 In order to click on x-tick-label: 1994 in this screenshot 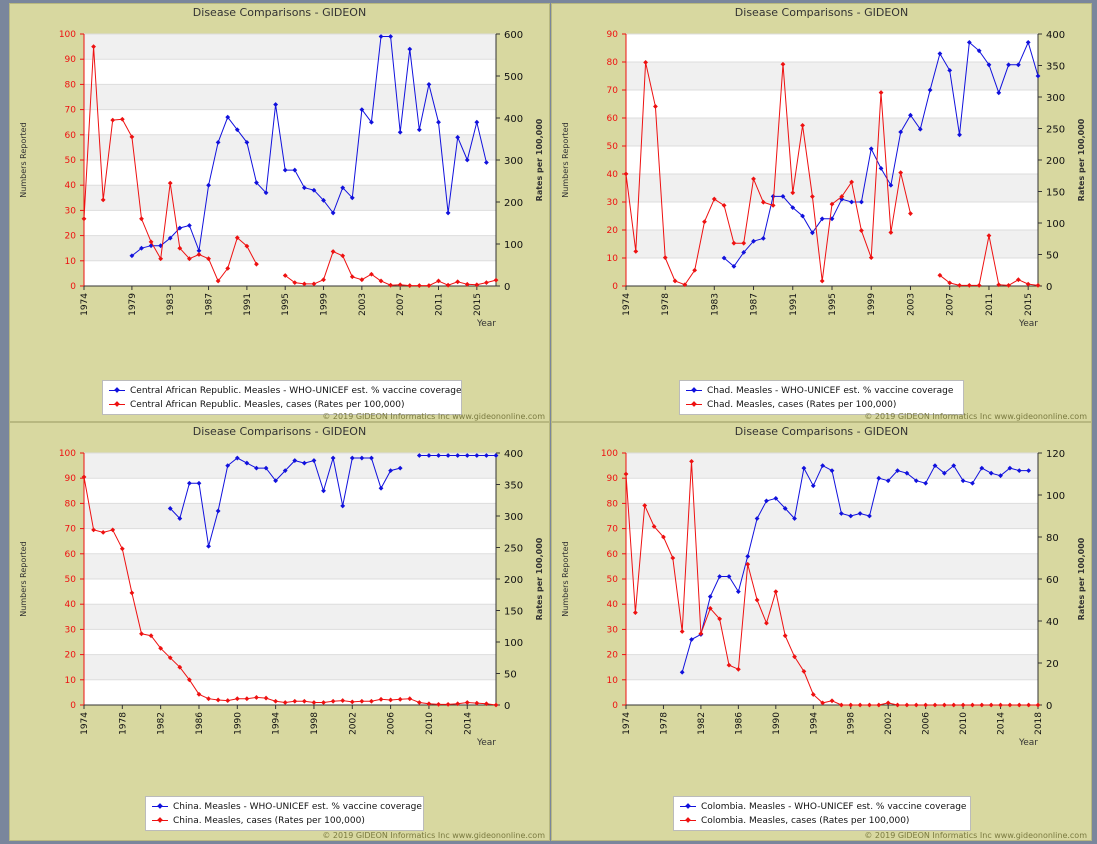, I will do `click(814, 723)`.